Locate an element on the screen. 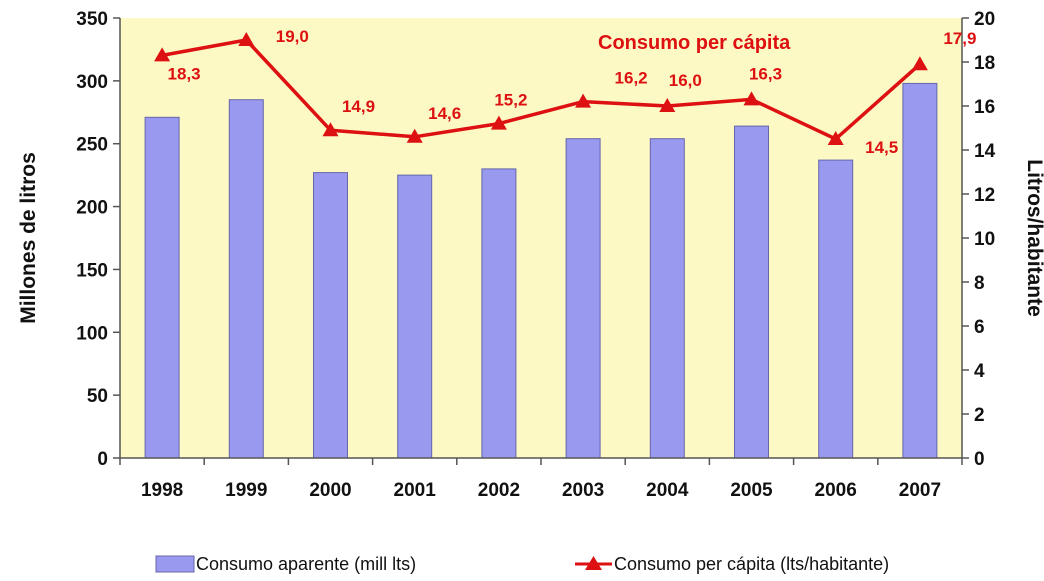  x-tick-label-2003: 2003 is located at coordinates (583, 490).